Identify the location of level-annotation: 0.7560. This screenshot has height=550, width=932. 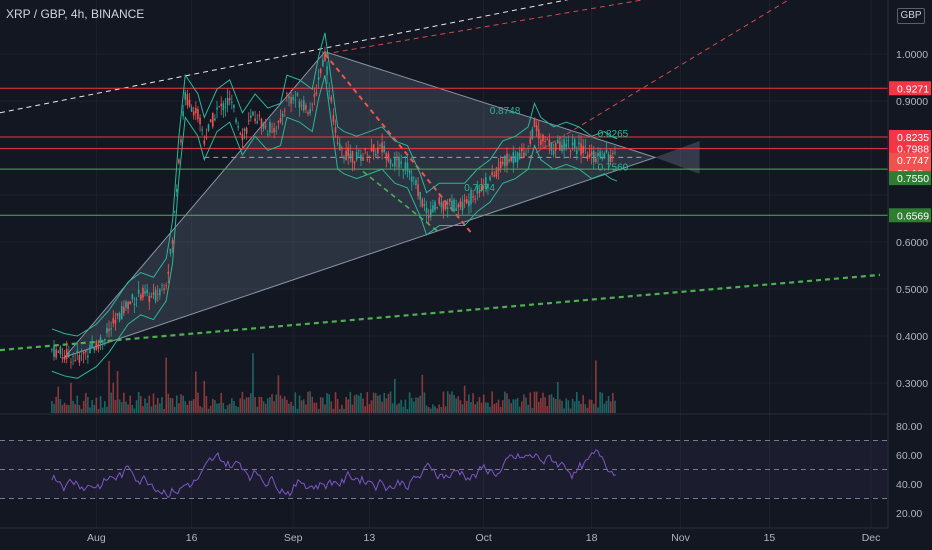
(613, 168).